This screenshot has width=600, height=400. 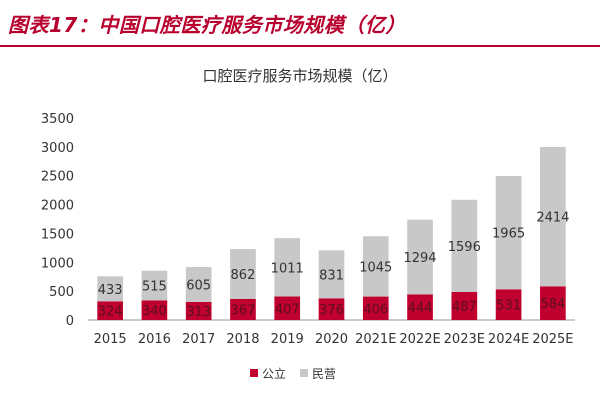 I want to click on data-label-private: 1596, so click(x=464, y=247).